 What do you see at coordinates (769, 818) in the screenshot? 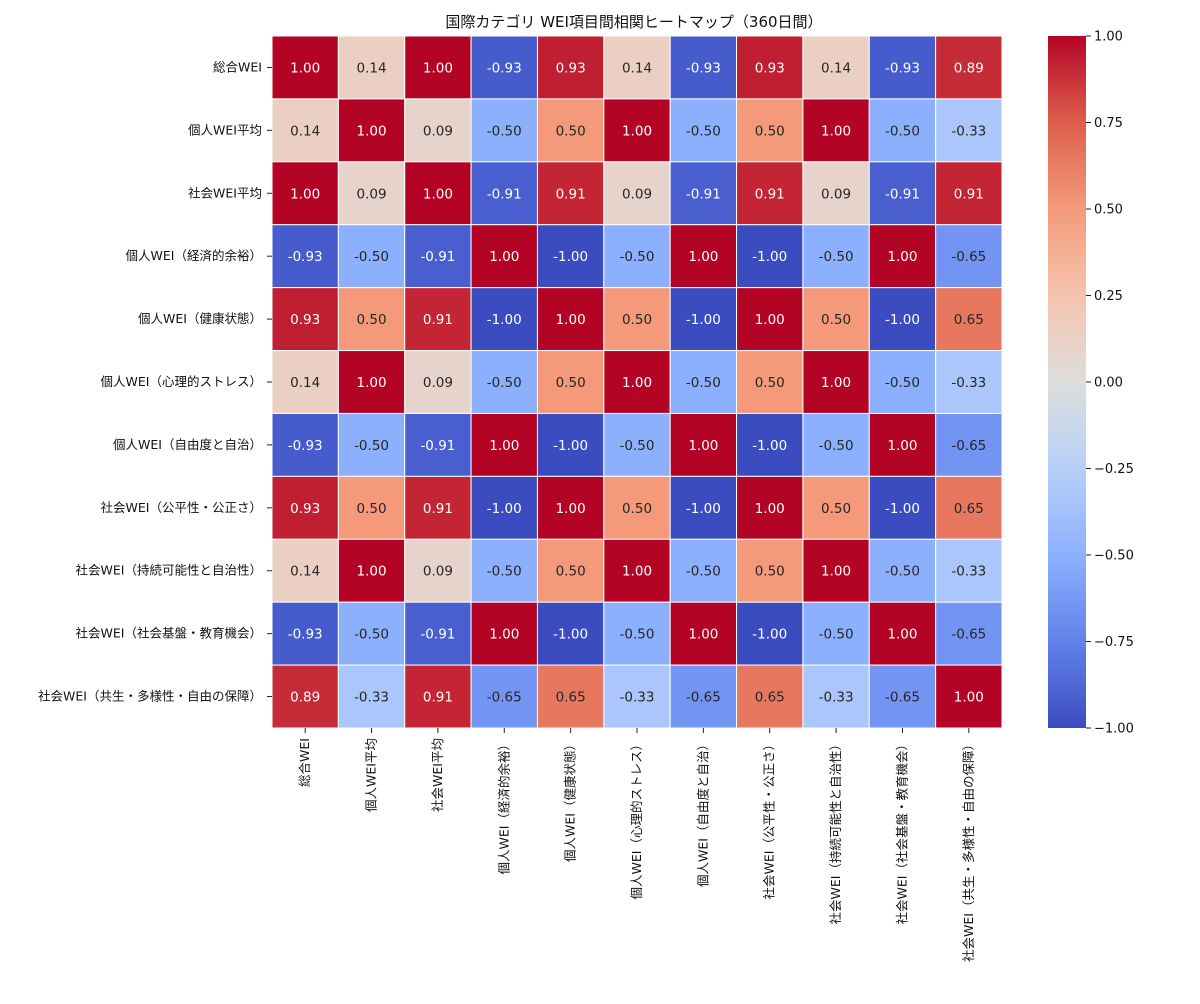
I see `column-label: 社会WEI（公平性・公正さ）` at bounding box center [769, 818].